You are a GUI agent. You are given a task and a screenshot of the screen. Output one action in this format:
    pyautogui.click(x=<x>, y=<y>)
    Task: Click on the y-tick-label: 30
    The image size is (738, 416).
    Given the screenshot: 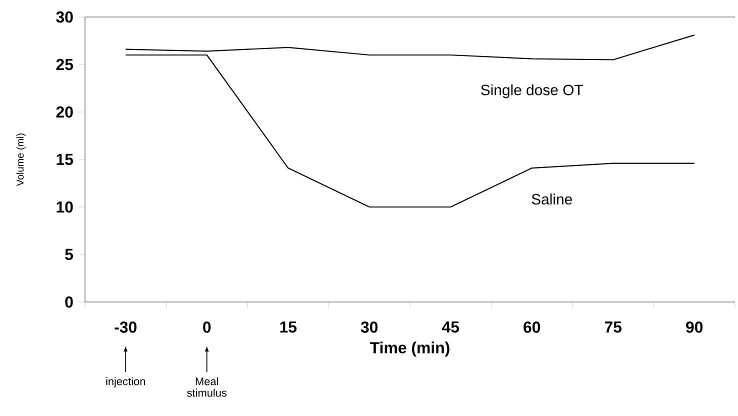 What is the action you would take?
    pyautogui.click(x=64, y=17)
    